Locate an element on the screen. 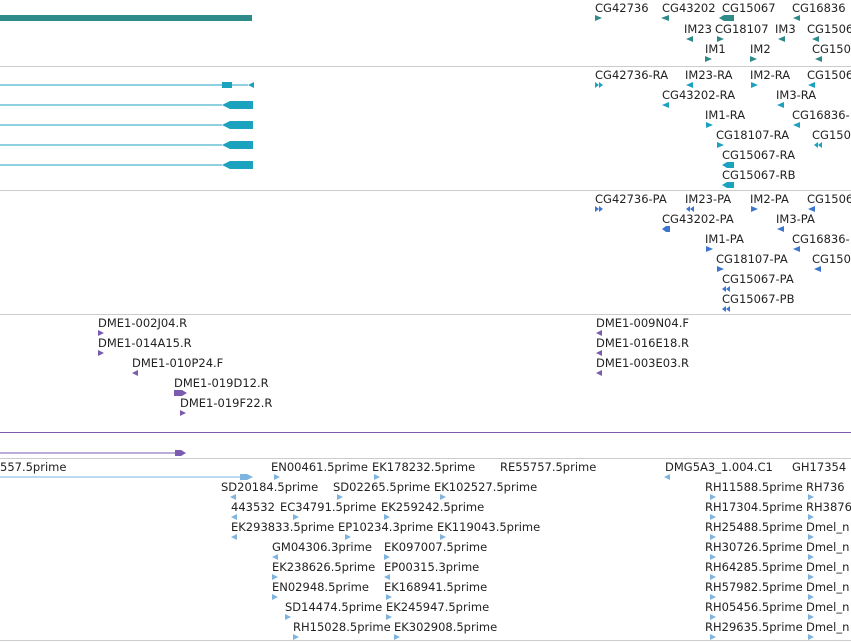  gene-bar is located at coordinates (126, 18).